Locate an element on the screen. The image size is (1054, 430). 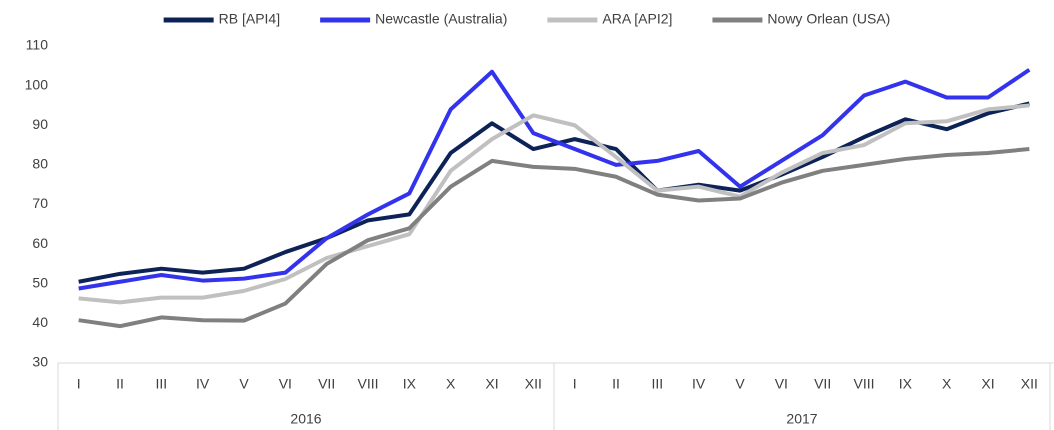
y-tick-label: 60 is located at coordinates (40, 243).